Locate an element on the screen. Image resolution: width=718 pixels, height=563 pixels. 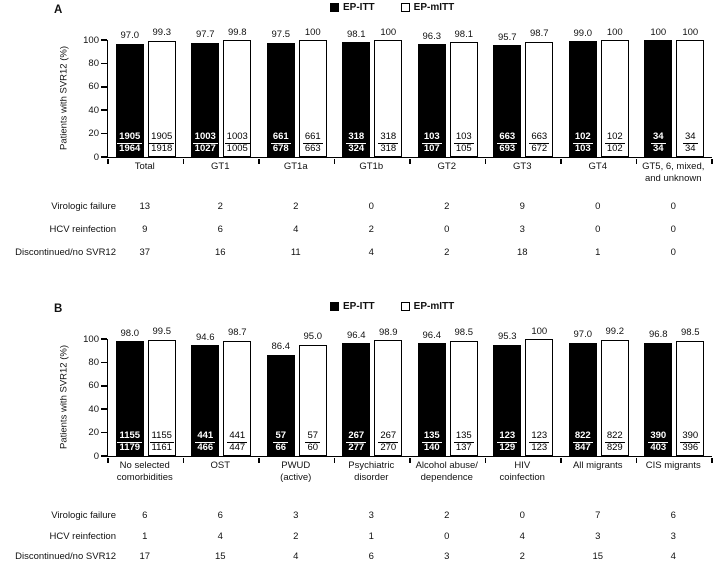
bar-fraction: 661 678 is located at coordinates (281, 143).